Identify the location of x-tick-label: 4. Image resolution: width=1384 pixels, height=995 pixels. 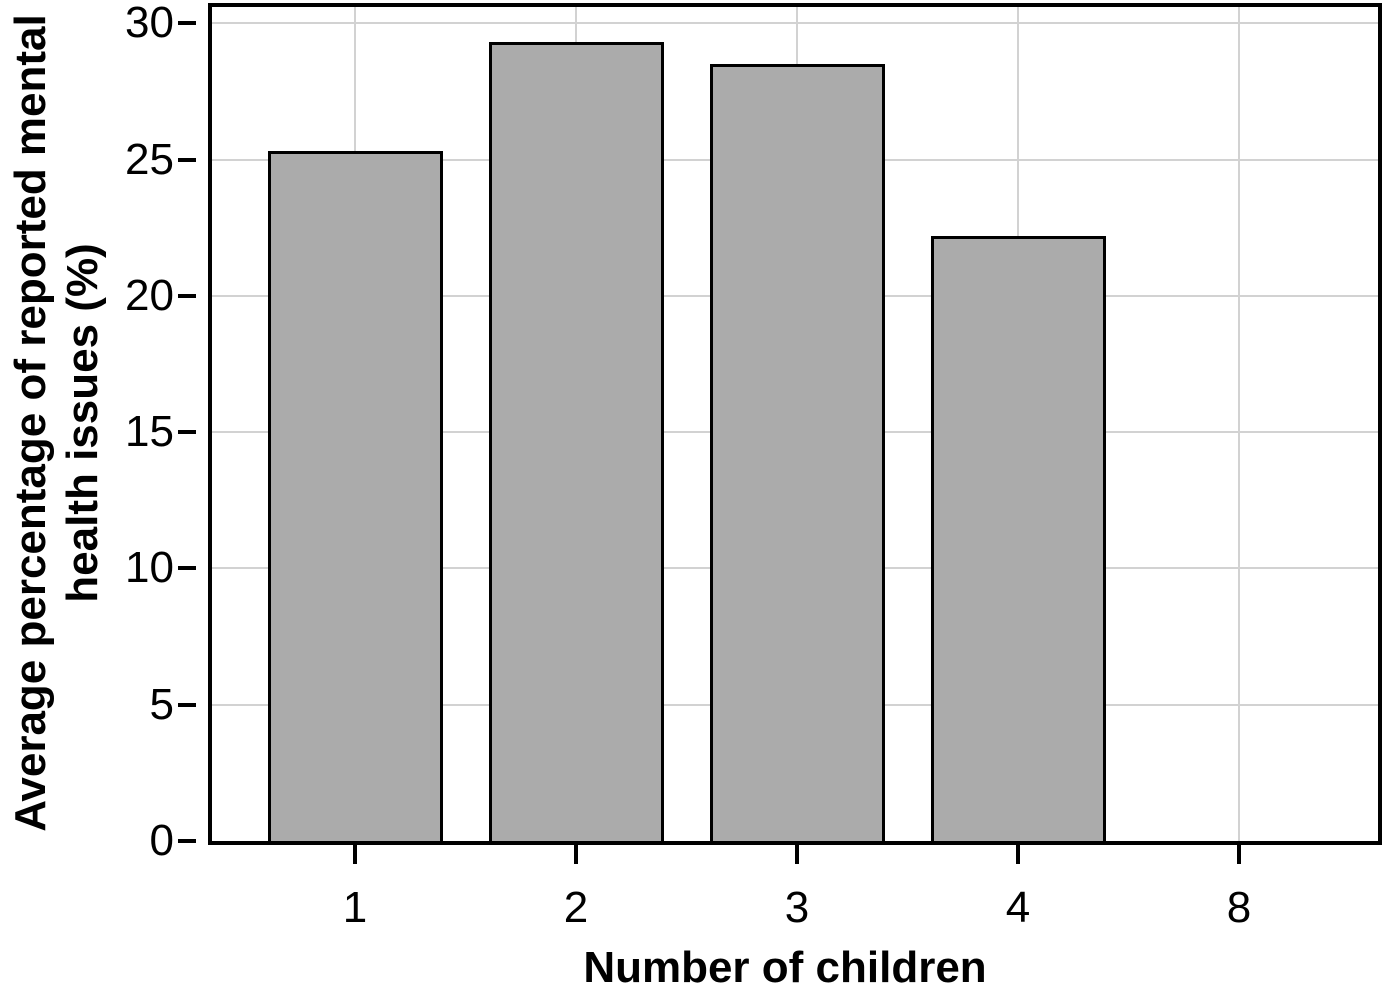
(1018, 907).